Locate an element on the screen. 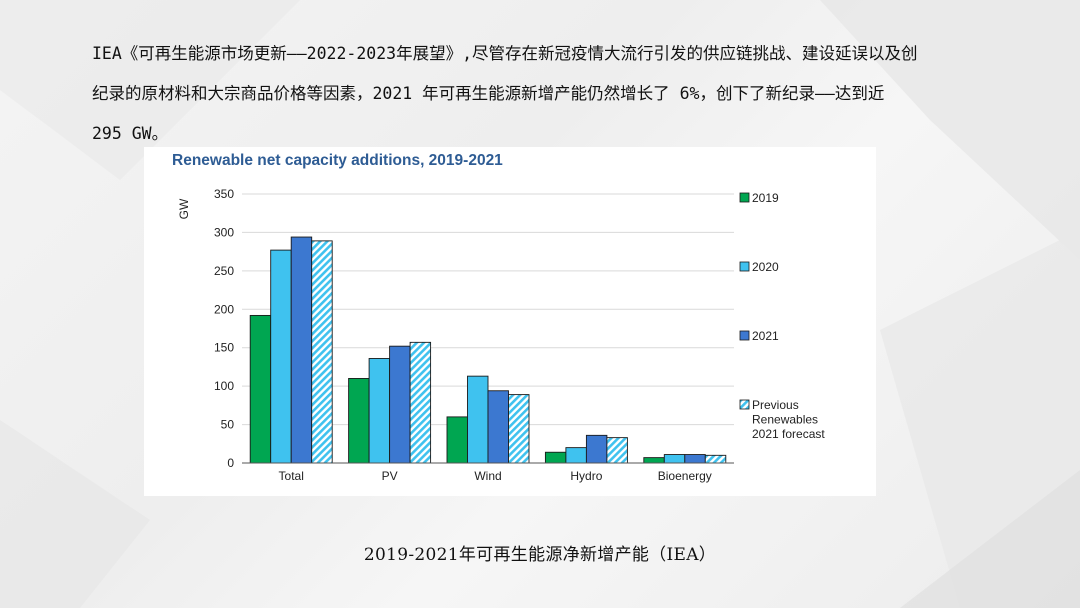 Image resolution: width=1080 pixels, height=608 pixels. y-tick-labels: 0 50 100 150 200 250 300 350 is located at coordinates (224, 328).